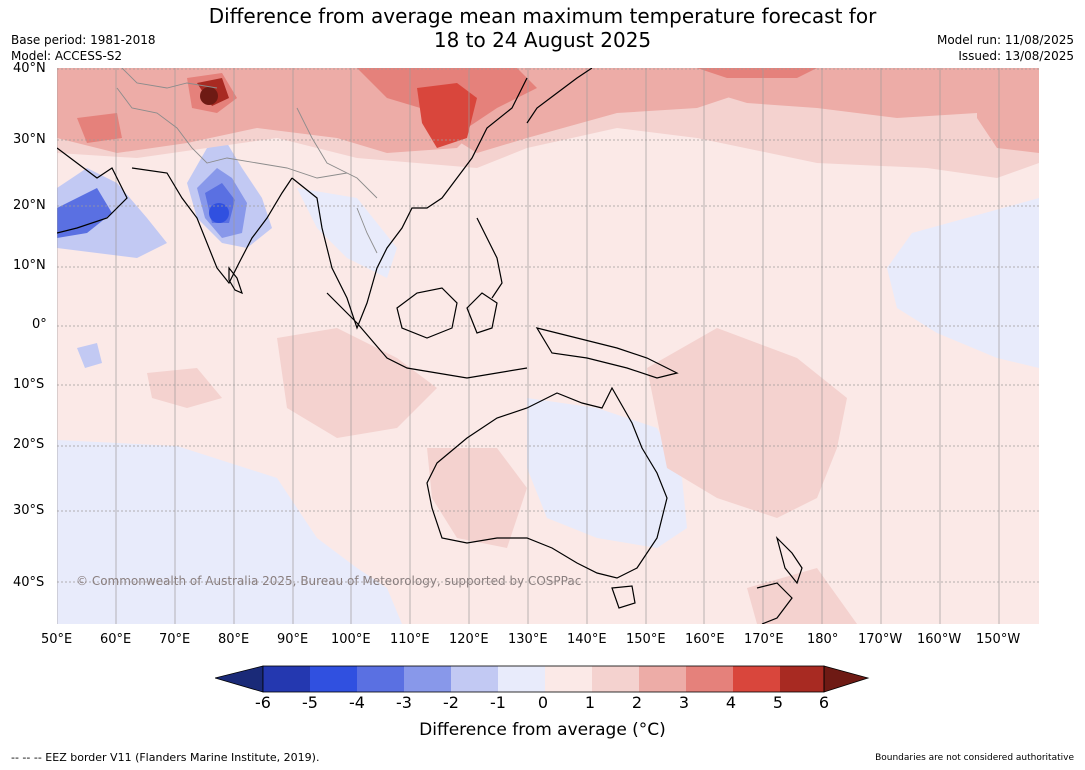 This screenshot has height=770, width=1085. Describe the element at coordinates (175, 639) in the screenshot. I see `lon-label: 70°E` at that location.